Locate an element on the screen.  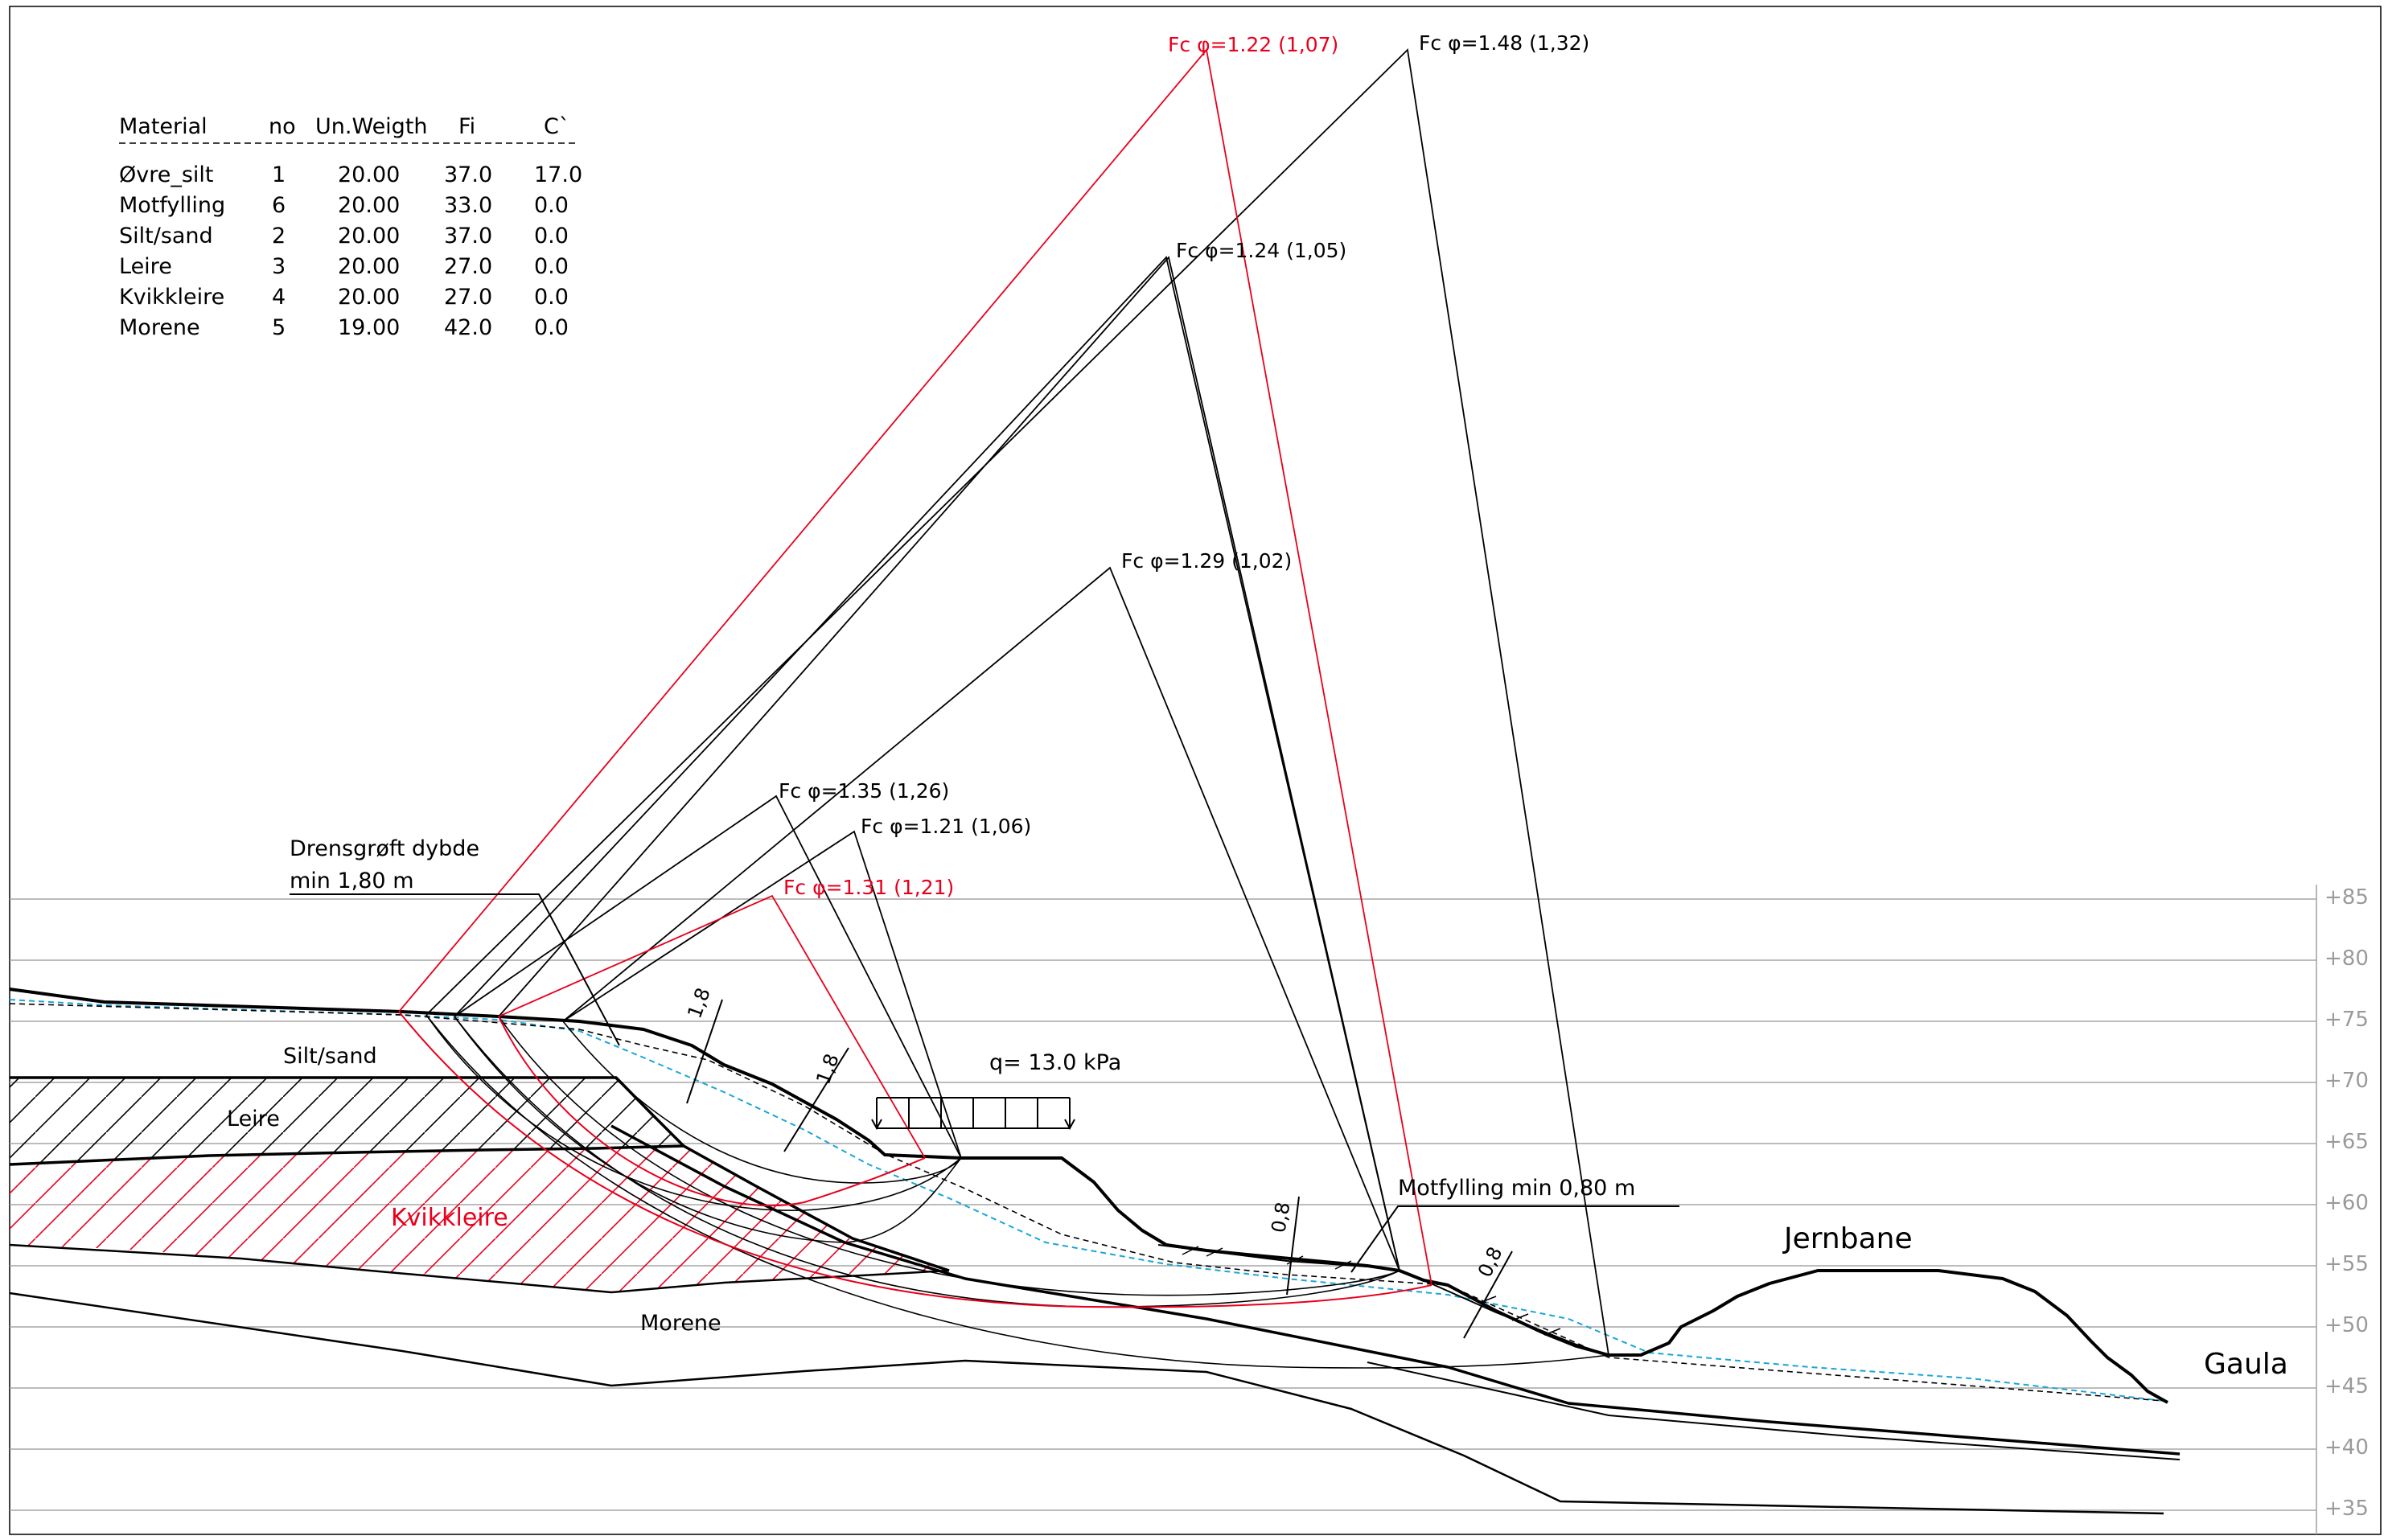
table-row: Motfylling 6 20.00 33.0 0.0 is located at coordinates (344, 205).